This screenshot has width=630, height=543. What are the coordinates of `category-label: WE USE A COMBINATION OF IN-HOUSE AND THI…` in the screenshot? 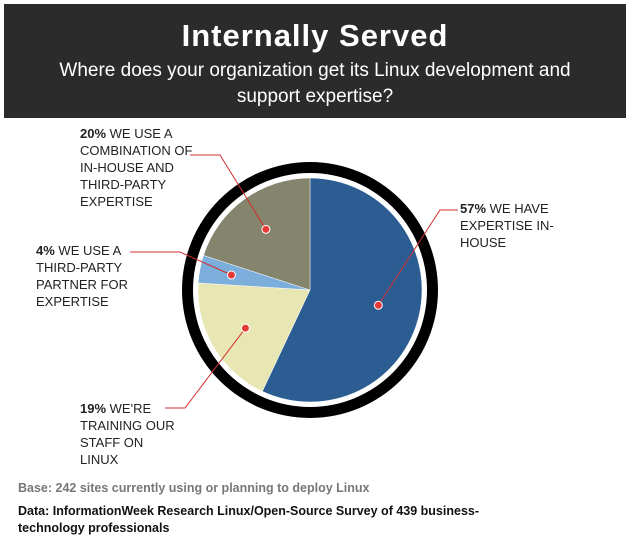 It's located at (136, 167).